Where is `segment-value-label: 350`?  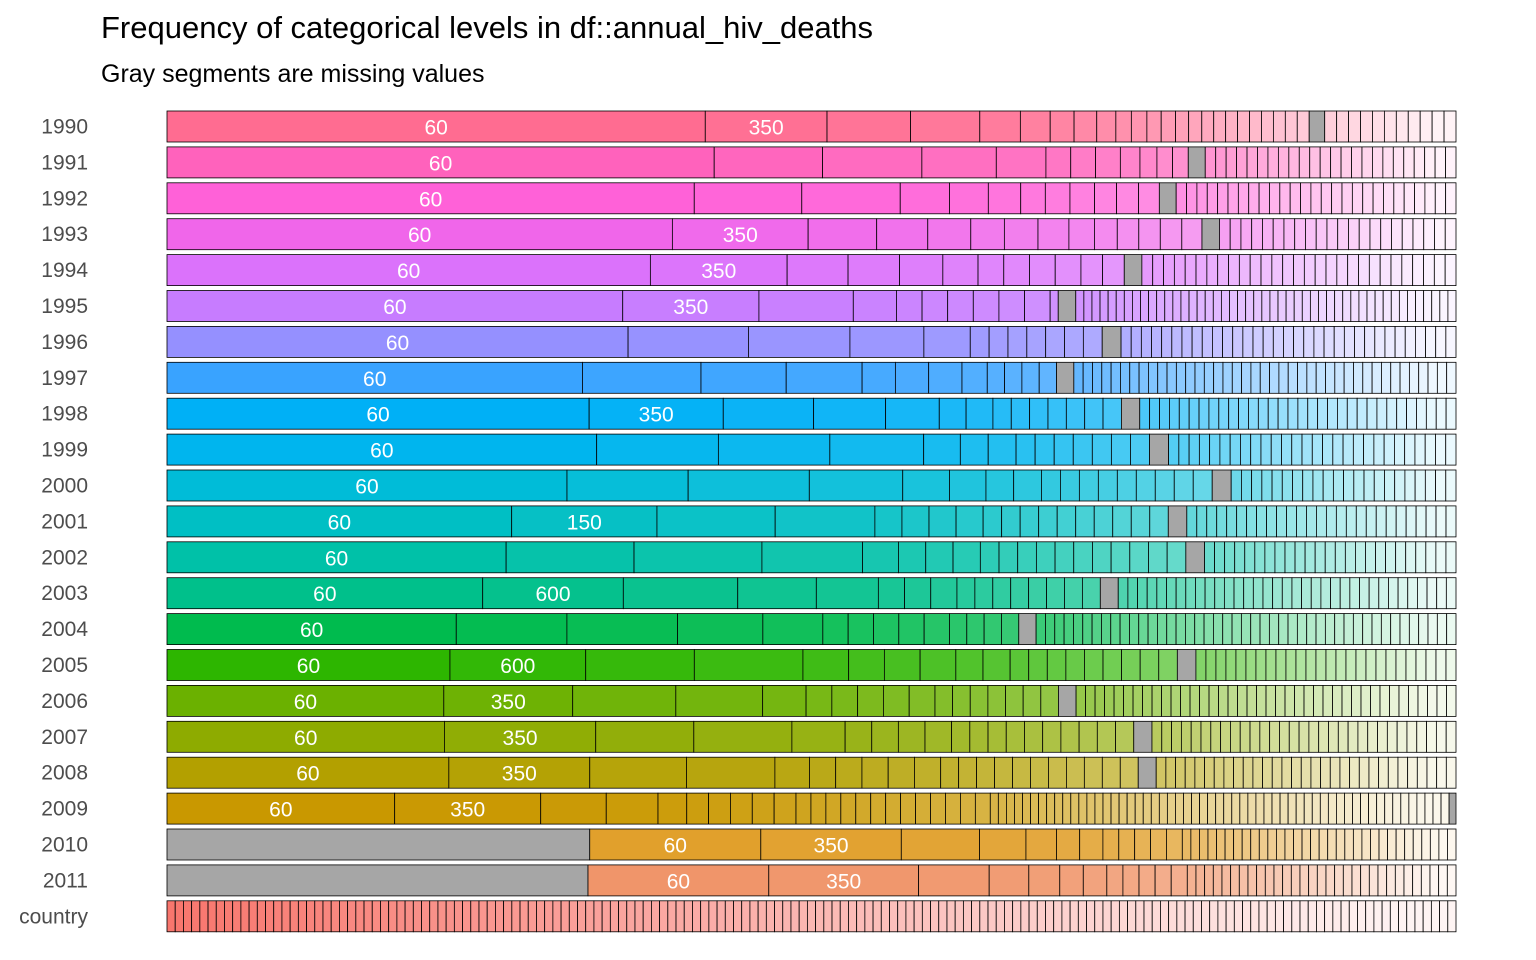
segment-value-label: 350 is located at coordinates (766, 128).